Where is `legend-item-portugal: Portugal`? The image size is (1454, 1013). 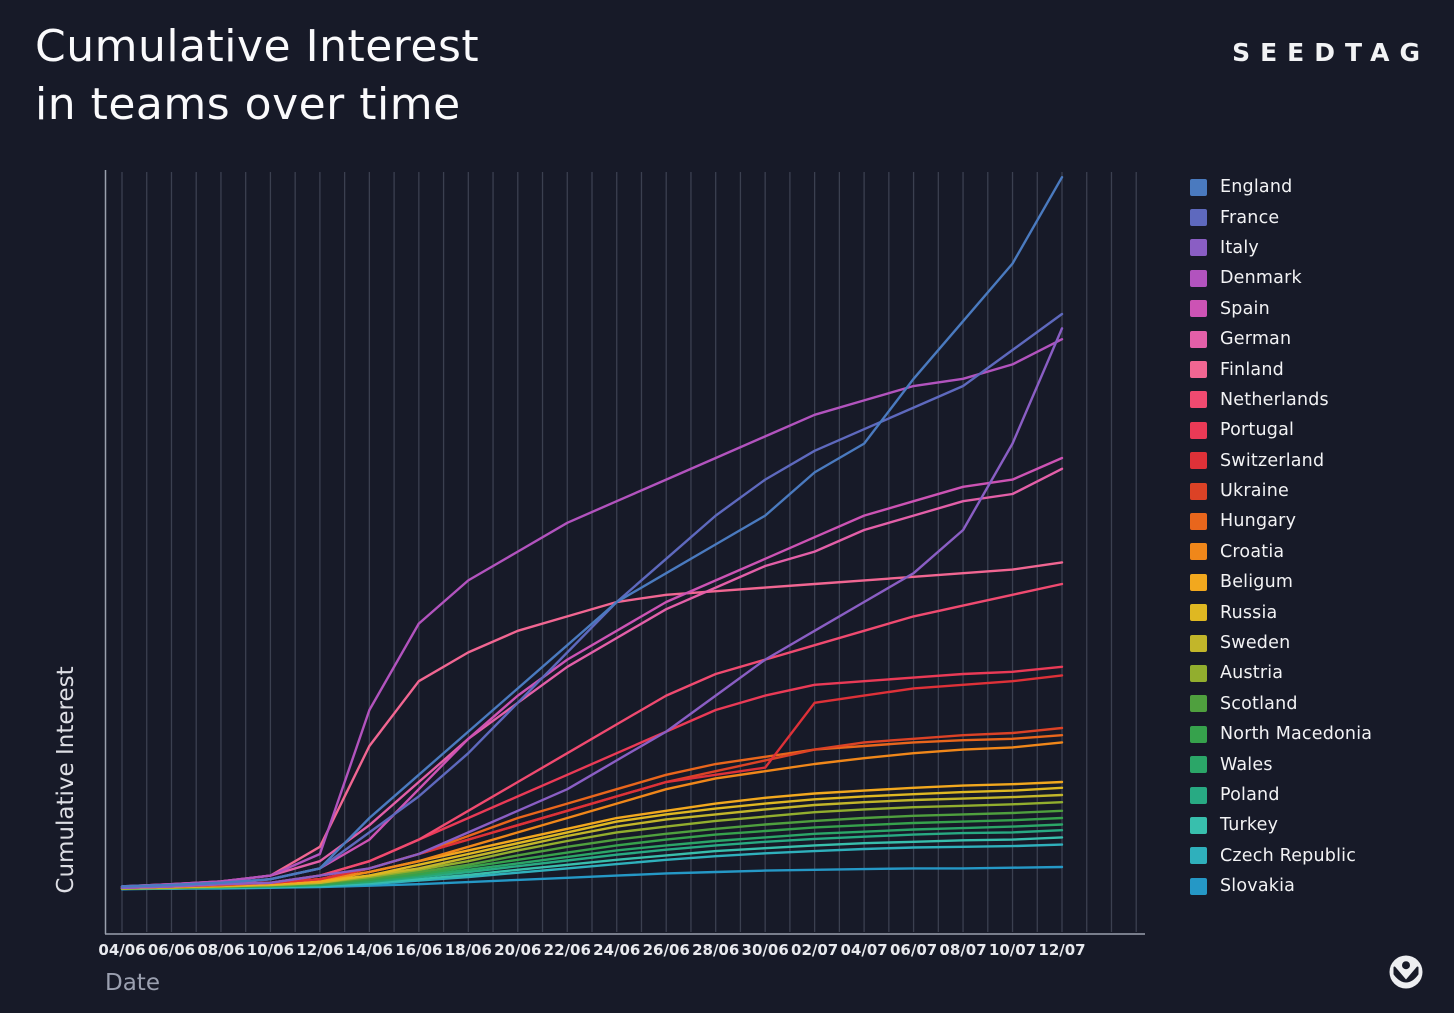
legend-item-portugal: Portugal is located at coordinates (1315, 430).